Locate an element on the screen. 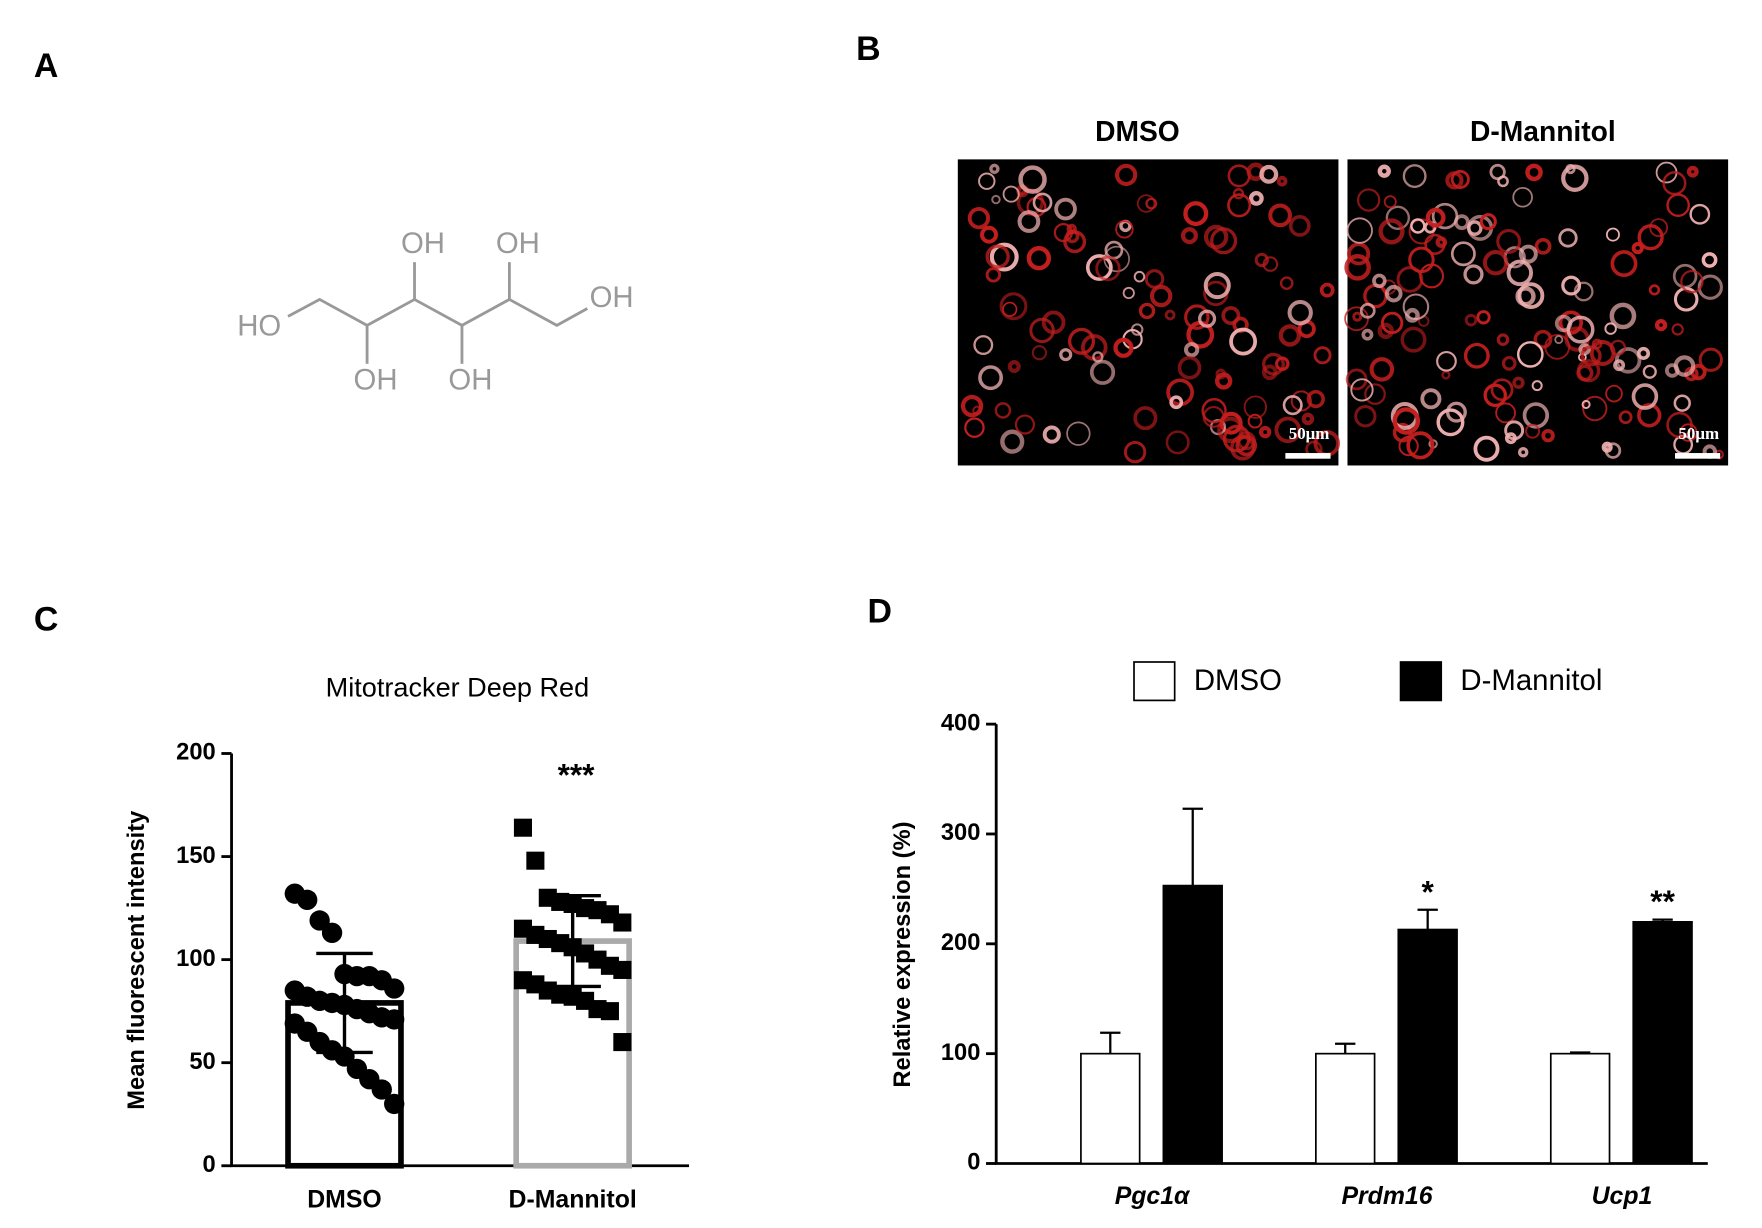  error-bar is located at coordinates (1110, 1042).